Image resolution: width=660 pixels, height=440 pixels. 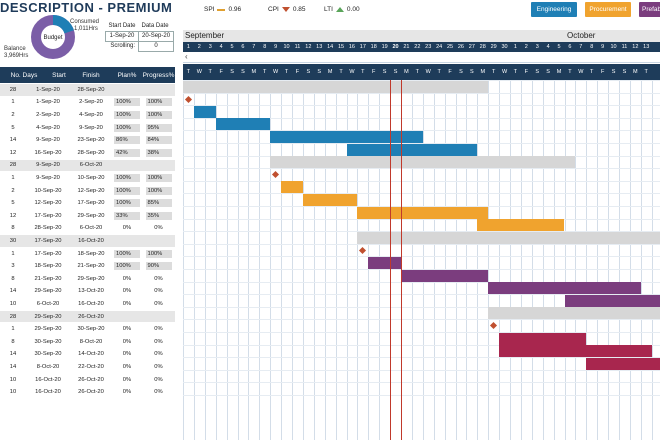 What do you see at coordinates (87, 178) in the screenshot?
I see `table-row: 1 9-Sep-20 10-Sep-20 100% 100%` at bounding box center [87, 178].